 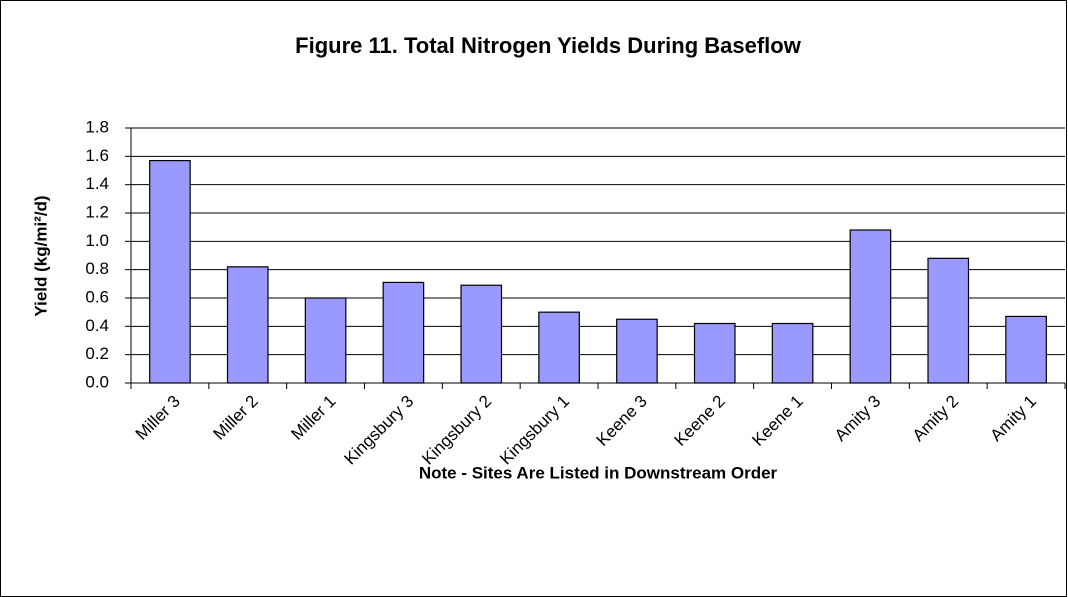 I want to click on y-tick-label: 0.6, so click(x=97, y=296).